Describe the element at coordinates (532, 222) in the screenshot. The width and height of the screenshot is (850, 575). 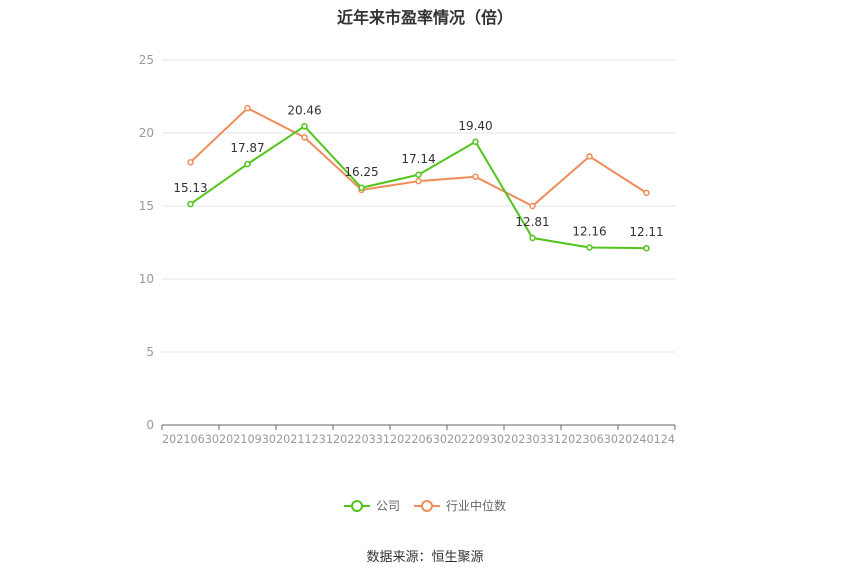
I see `data-label-company: 12.81` at that location.